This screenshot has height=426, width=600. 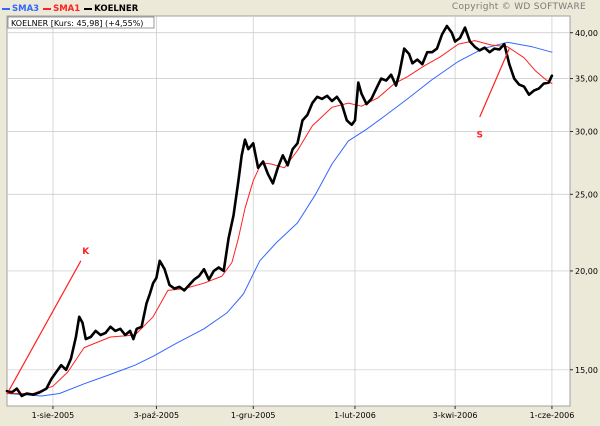 I want to click on legend-label-koelner: KOELNER, so click(x=116, y=9).